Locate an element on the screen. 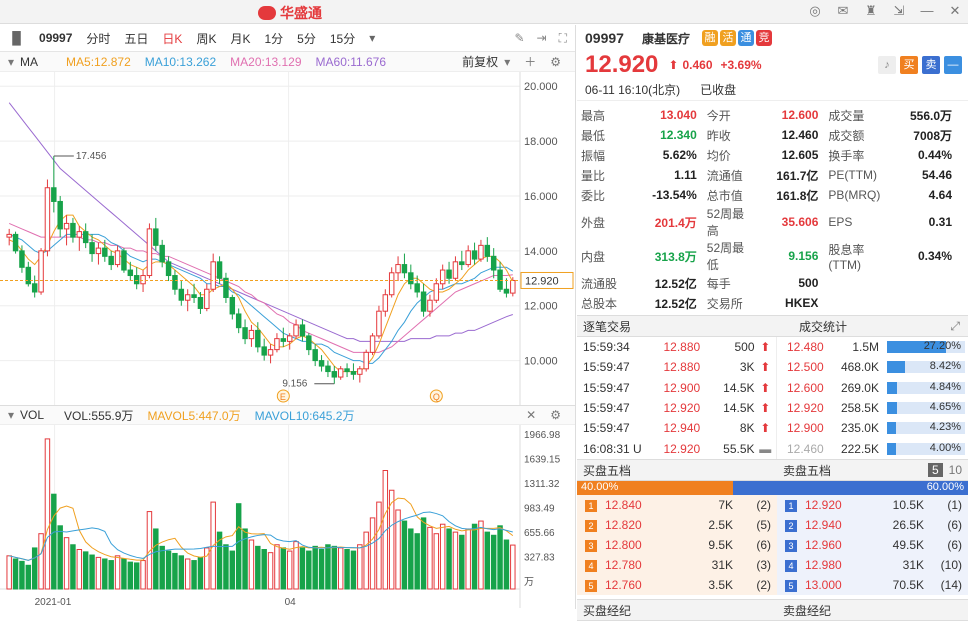 The image size is (968, 621). draw-icon: ✎ is located at coordinates (519, 37).